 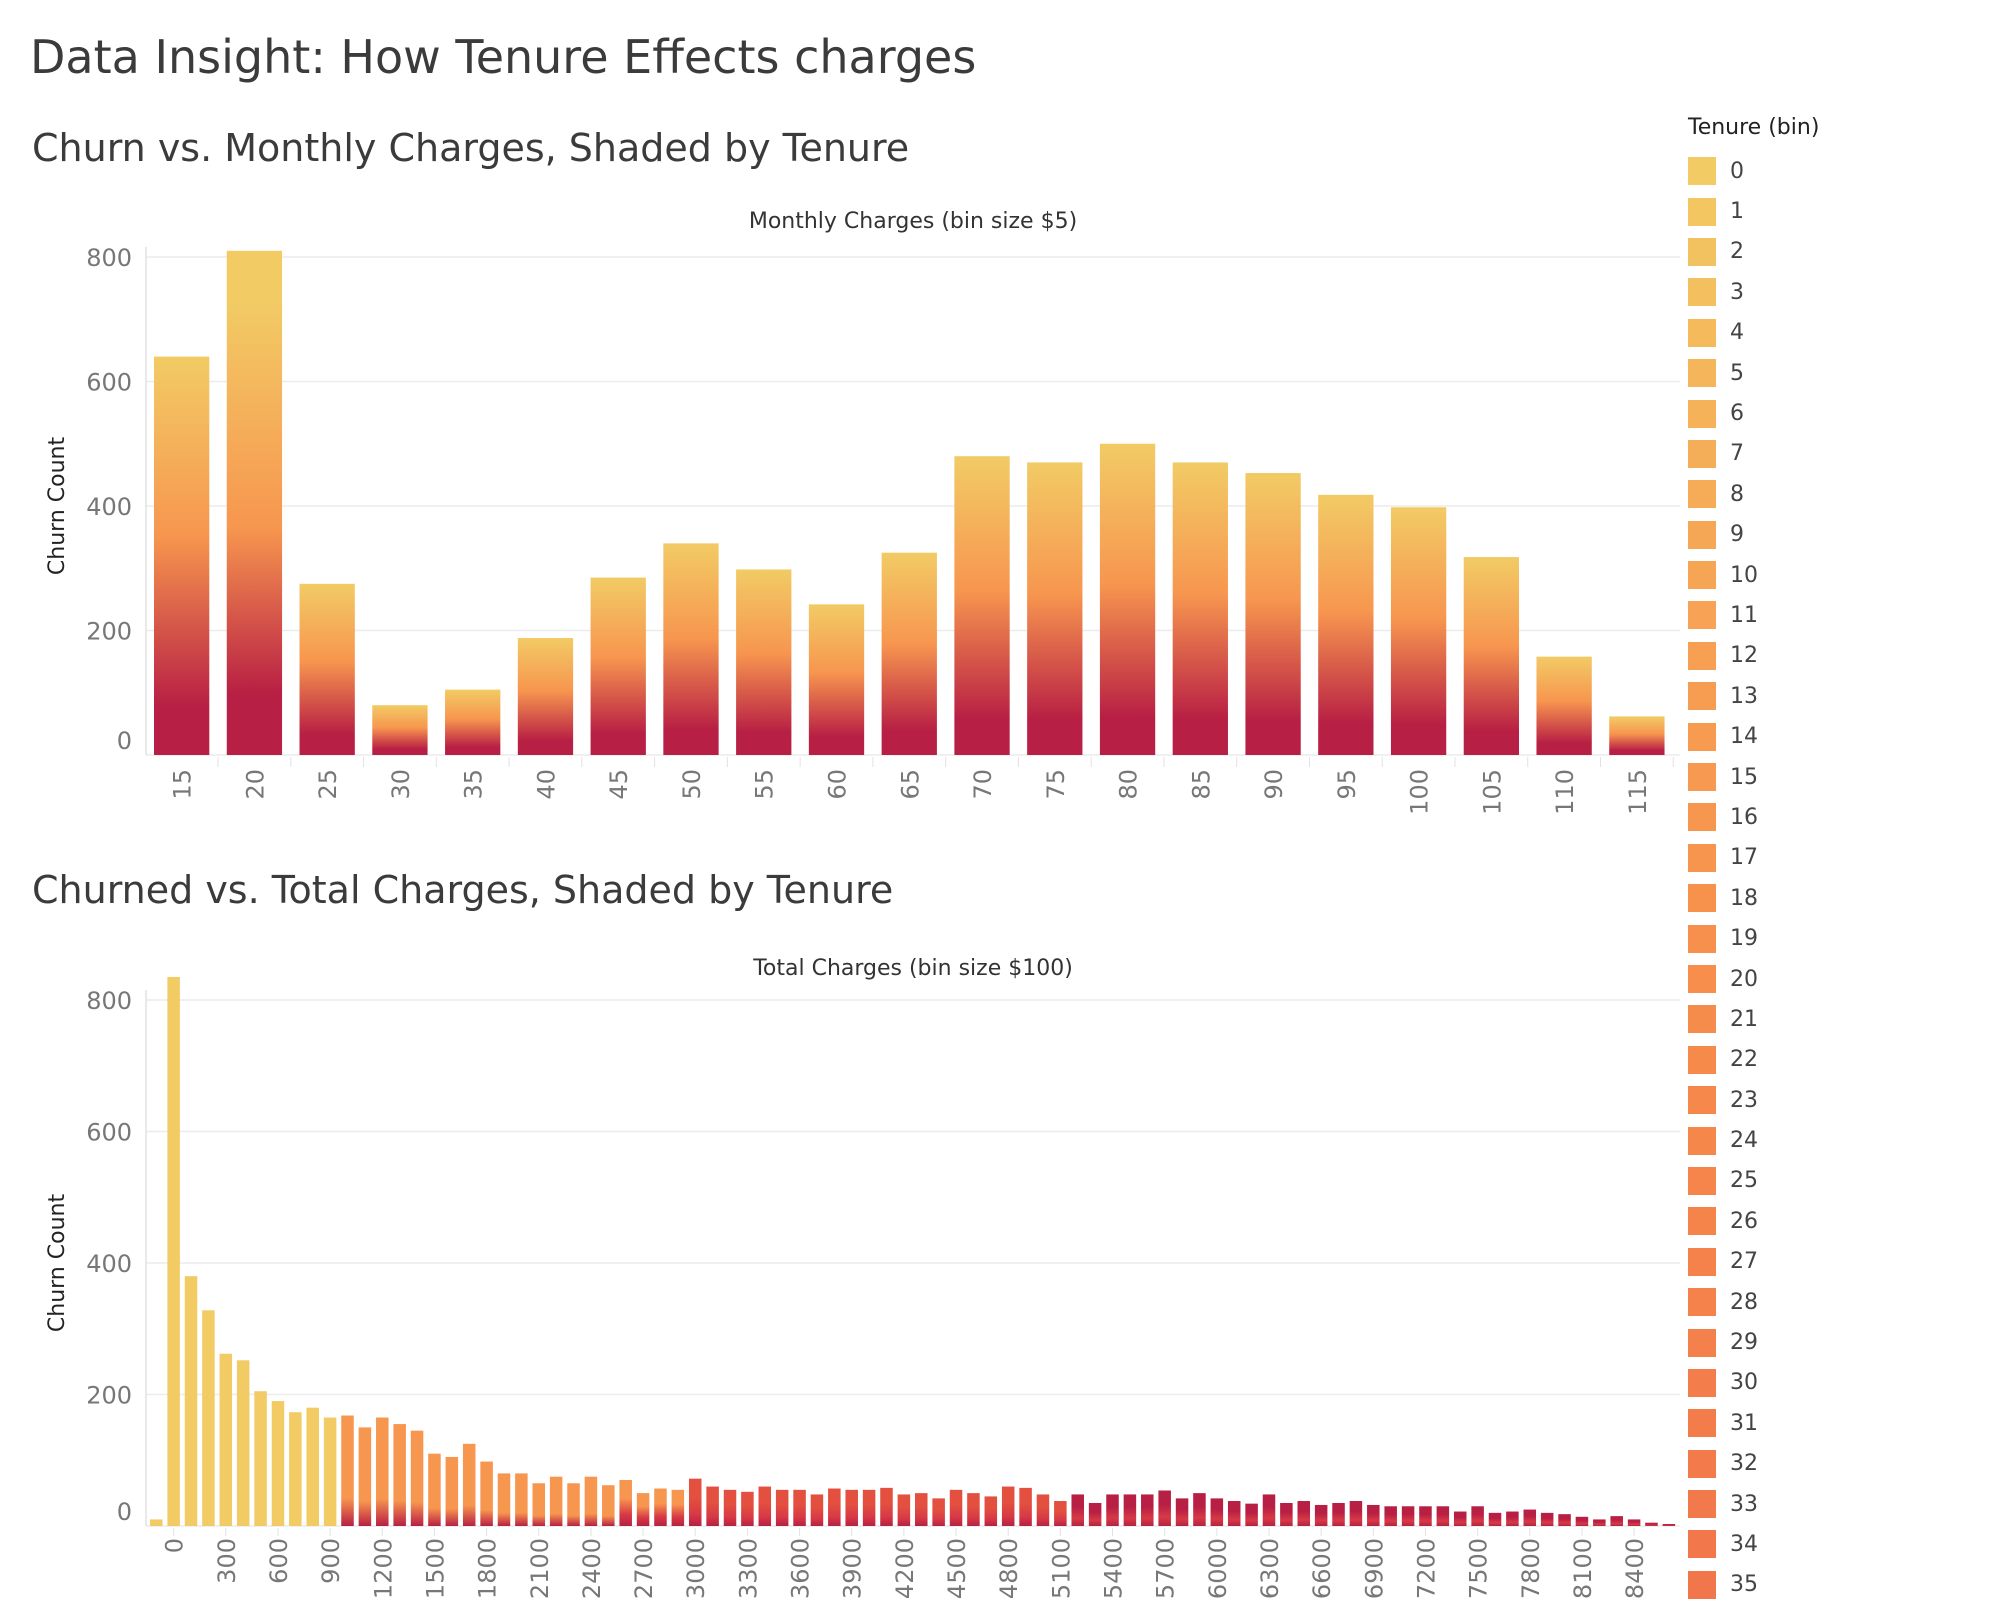 I want to click on x-tick-label: 900, so click(x=331, y=1561).